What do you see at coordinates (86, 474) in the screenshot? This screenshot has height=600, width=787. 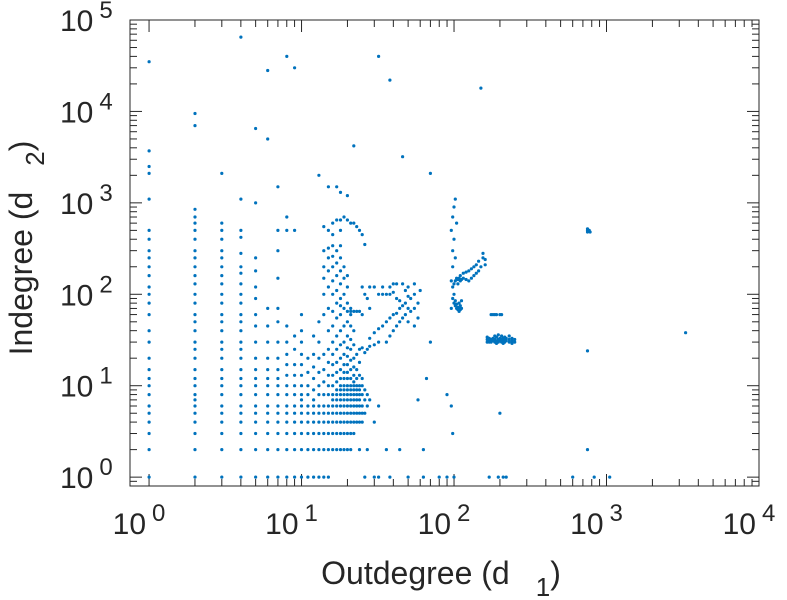 I see `y-tick-label: 10 0` at bounding box center [86, 474].